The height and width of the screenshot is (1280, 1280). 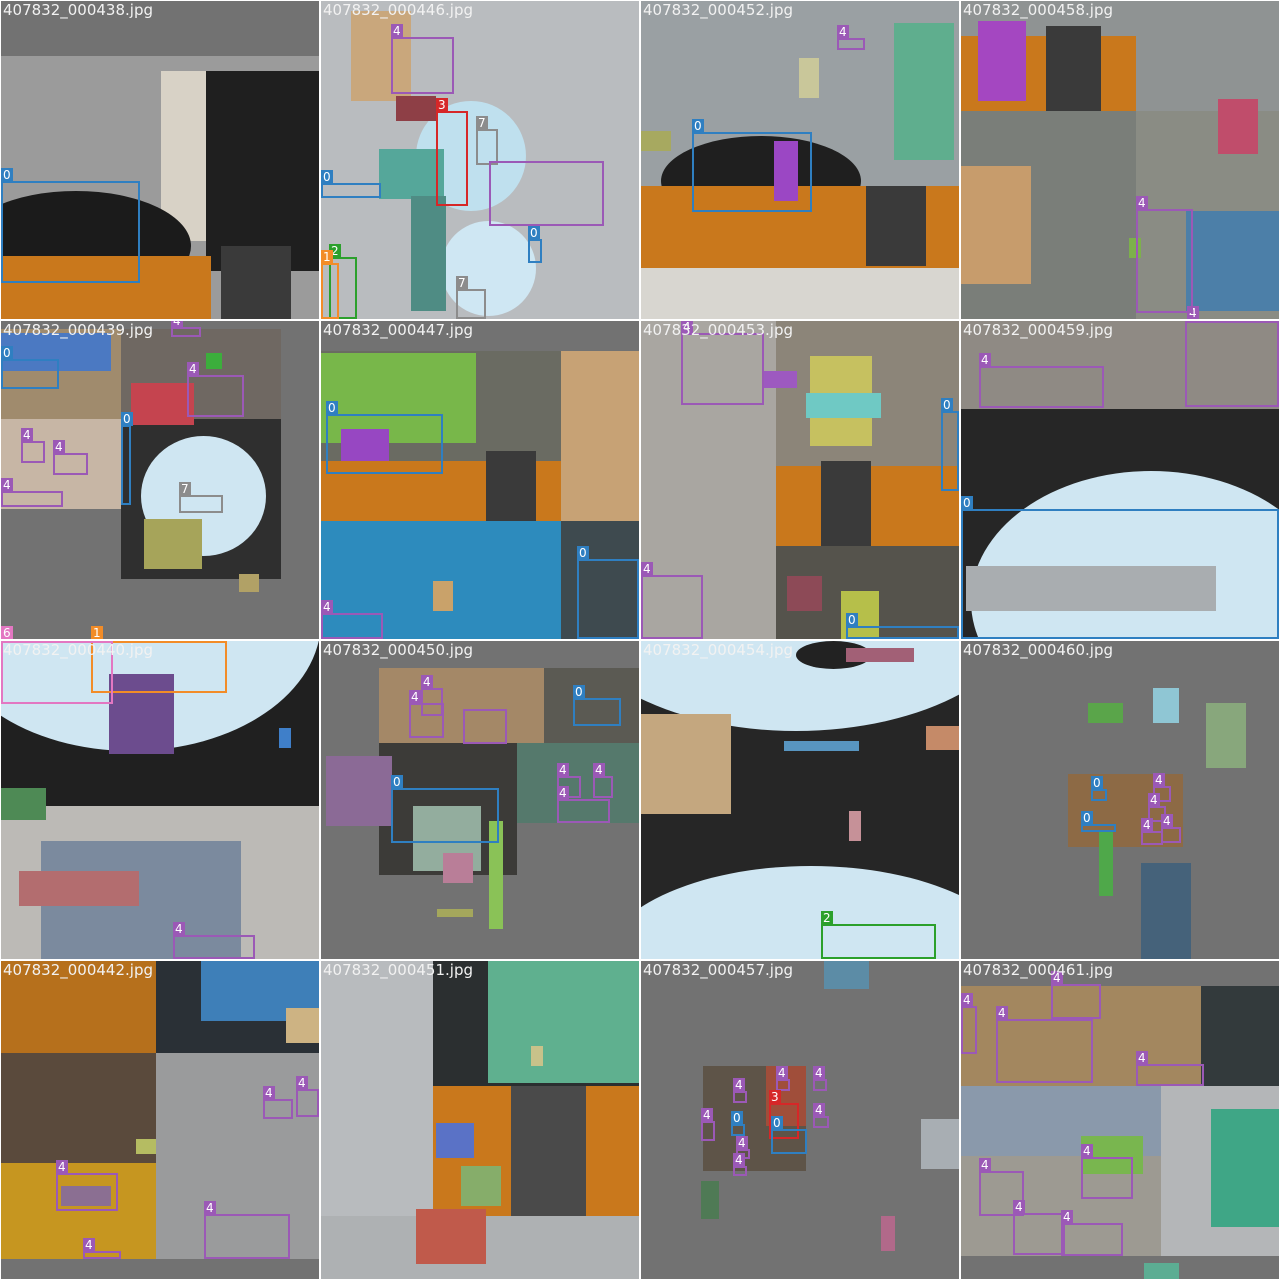 What do you see at coordinates (600, 580) in the screenshot?
I see `scene-carpet` at bounding box center [600, 580].